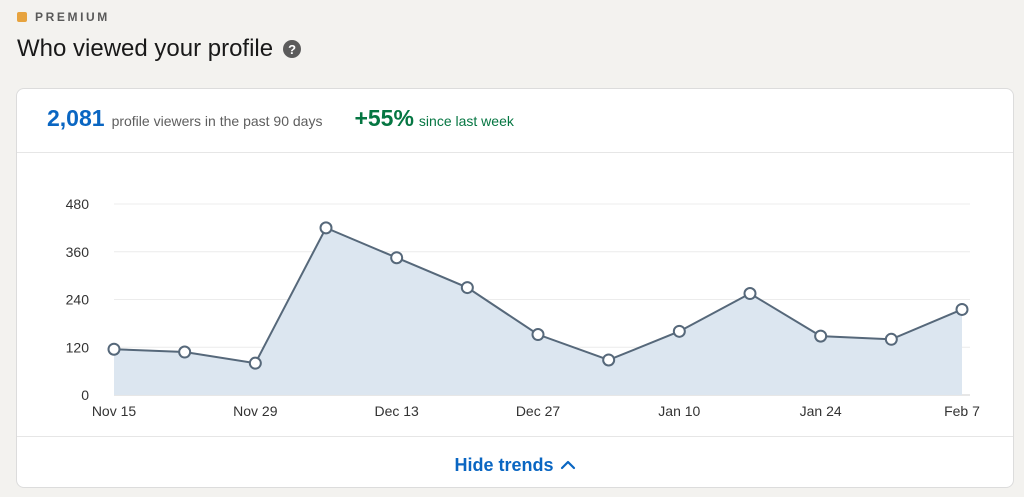  I want to click on page-title: Who viewed your profile, so click(145, 49).